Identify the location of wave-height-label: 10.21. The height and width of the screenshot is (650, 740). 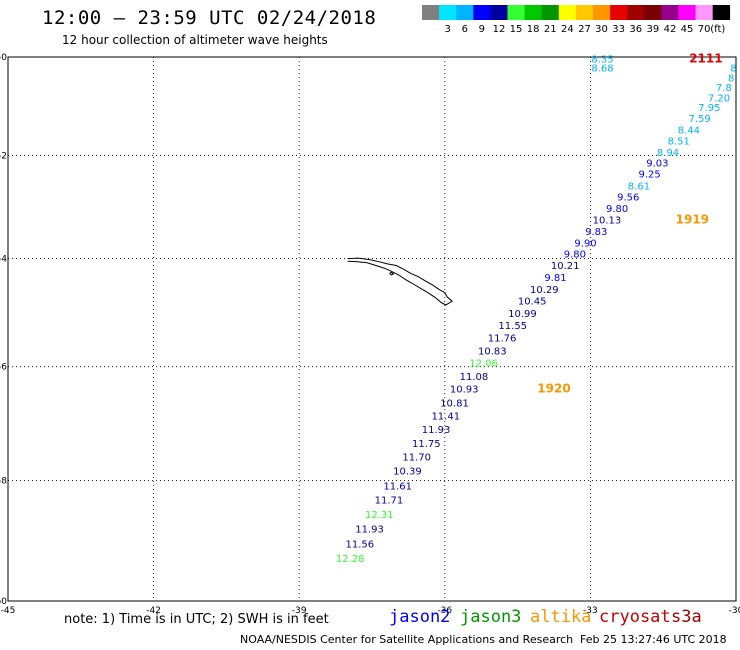
(565, 266).